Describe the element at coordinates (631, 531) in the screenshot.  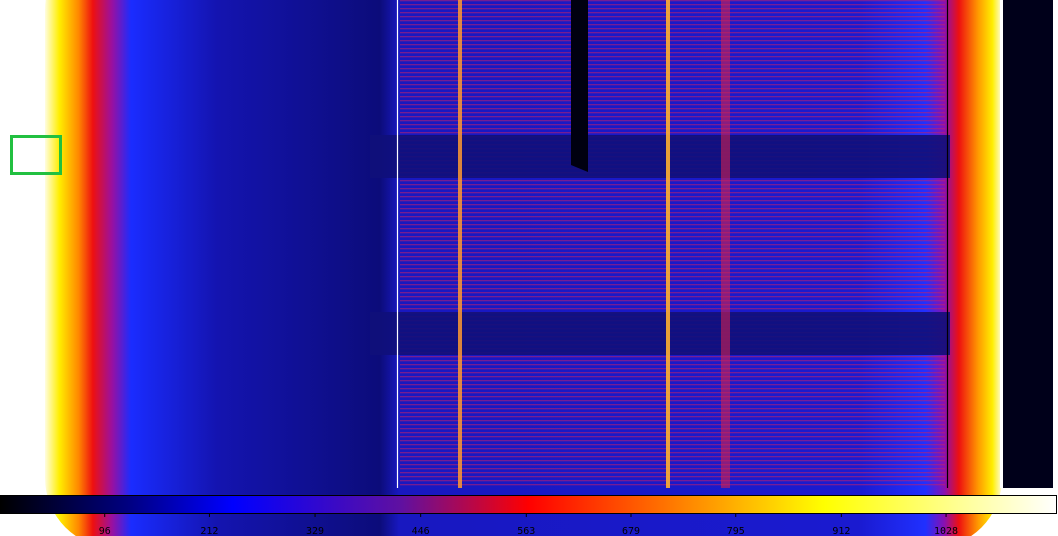
I see `colorbar-tick-label: 679` at that location.